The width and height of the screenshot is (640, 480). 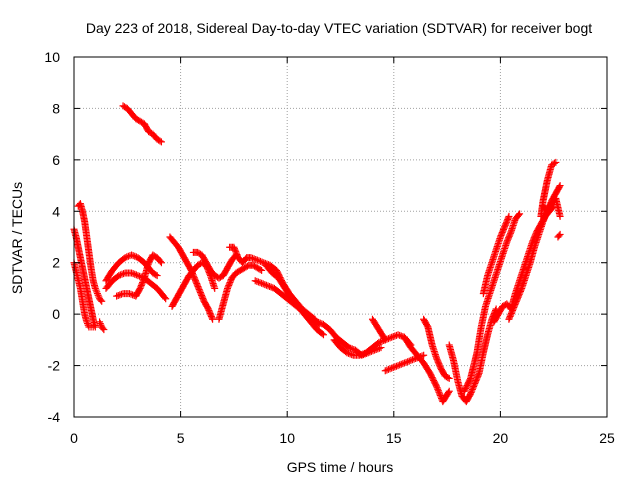 What do you see at coordinates (607, 438) in the screenshot?
I see `x-tick-label: 25` at bounding box center [607, 438].